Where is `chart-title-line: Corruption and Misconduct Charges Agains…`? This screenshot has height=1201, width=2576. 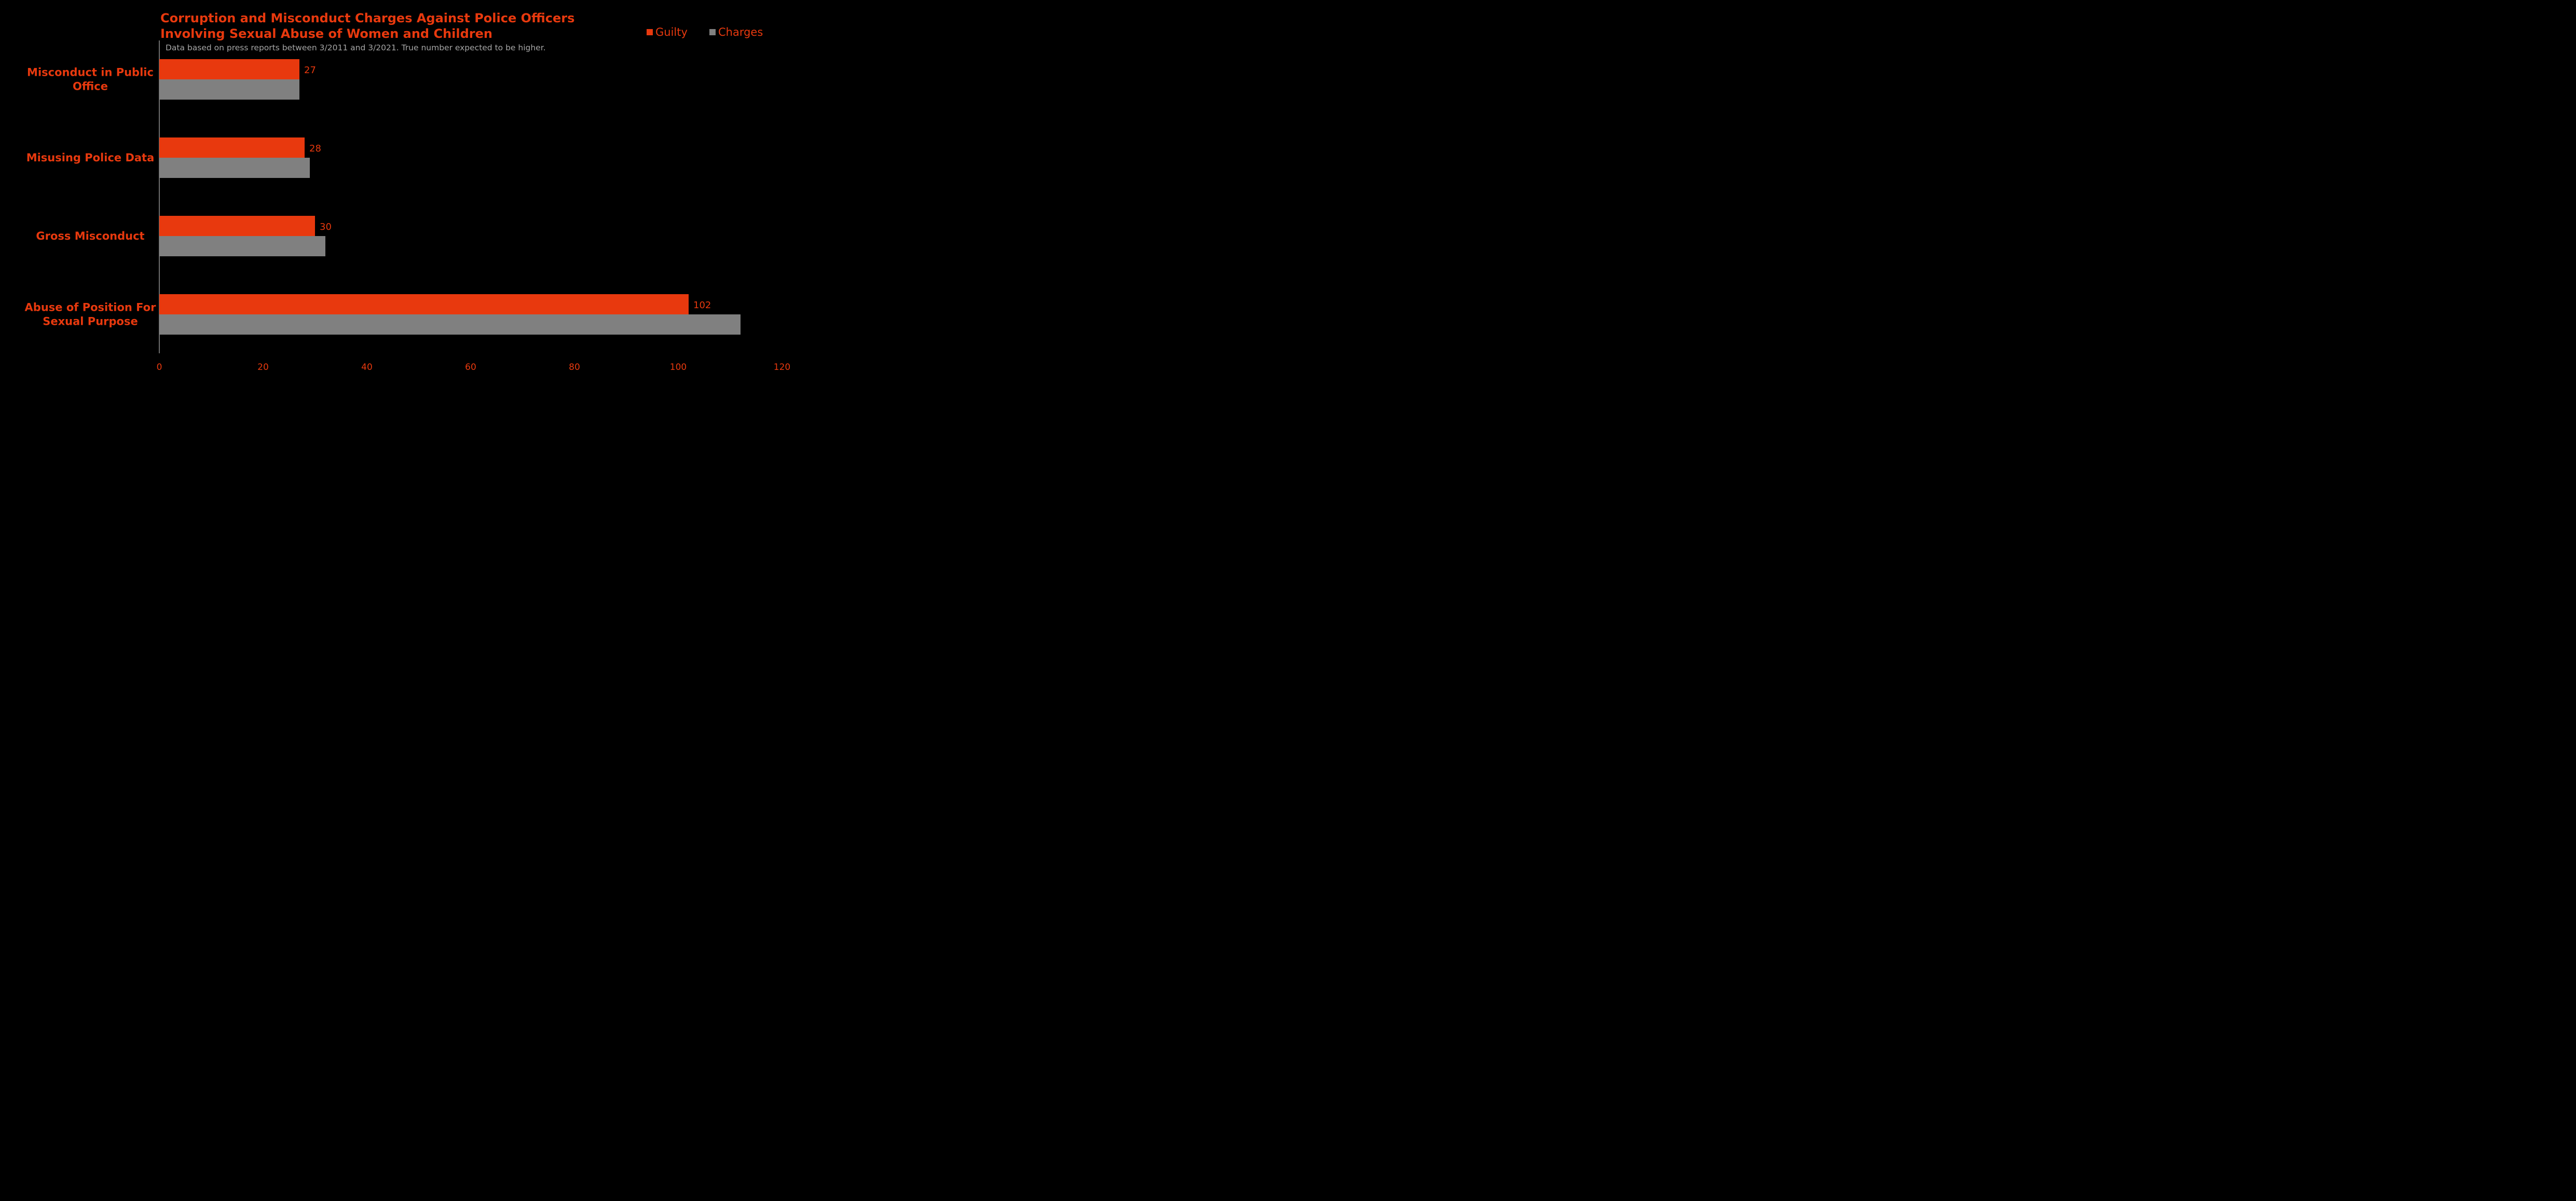 chart-title-line: Corruption and Misconduct Charges Agains… is located at coordinates (367, 18).